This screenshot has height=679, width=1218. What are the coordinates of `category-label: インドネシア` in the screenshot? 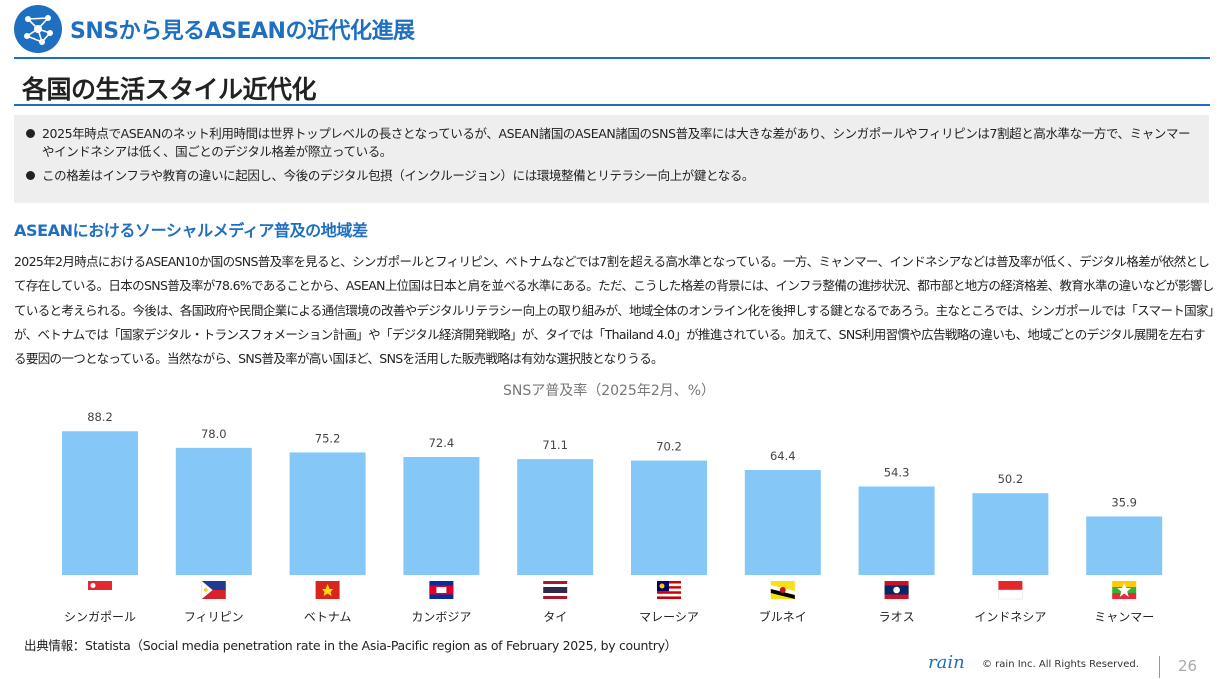 It's located at (1010, 617).